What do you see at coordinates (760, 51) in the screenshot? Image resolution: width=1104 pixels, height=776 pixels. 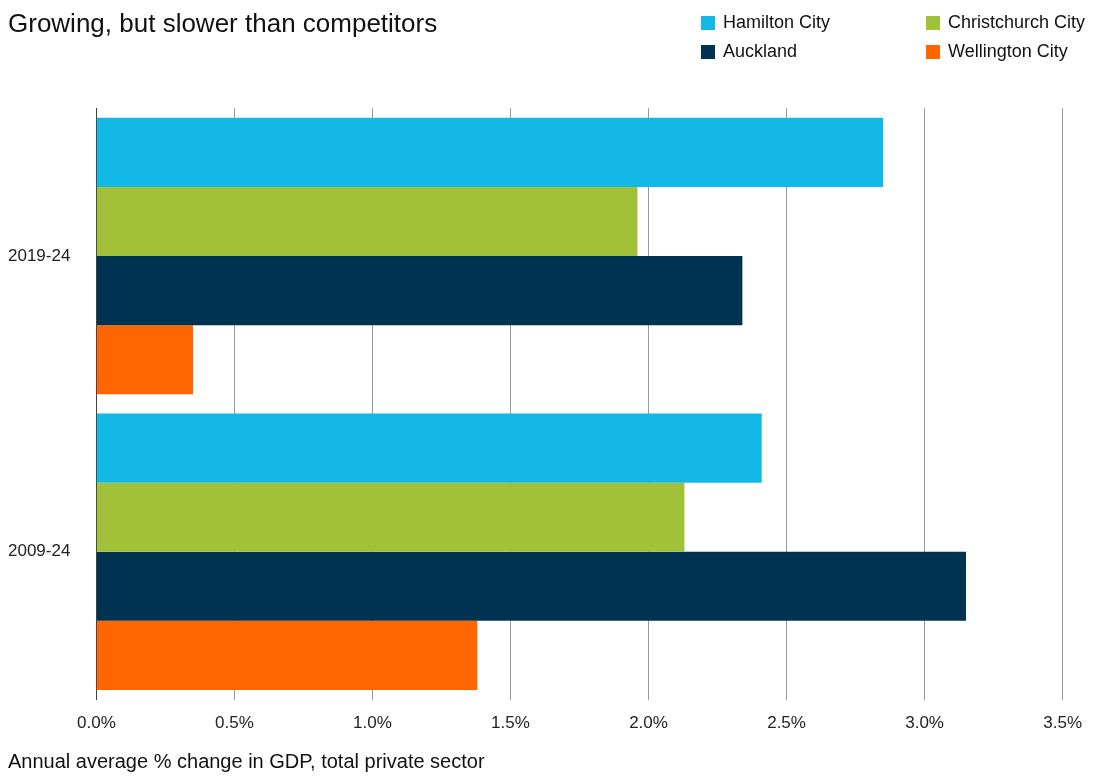 I see `legend-label: Auckland` at bounding box center [760, 51].